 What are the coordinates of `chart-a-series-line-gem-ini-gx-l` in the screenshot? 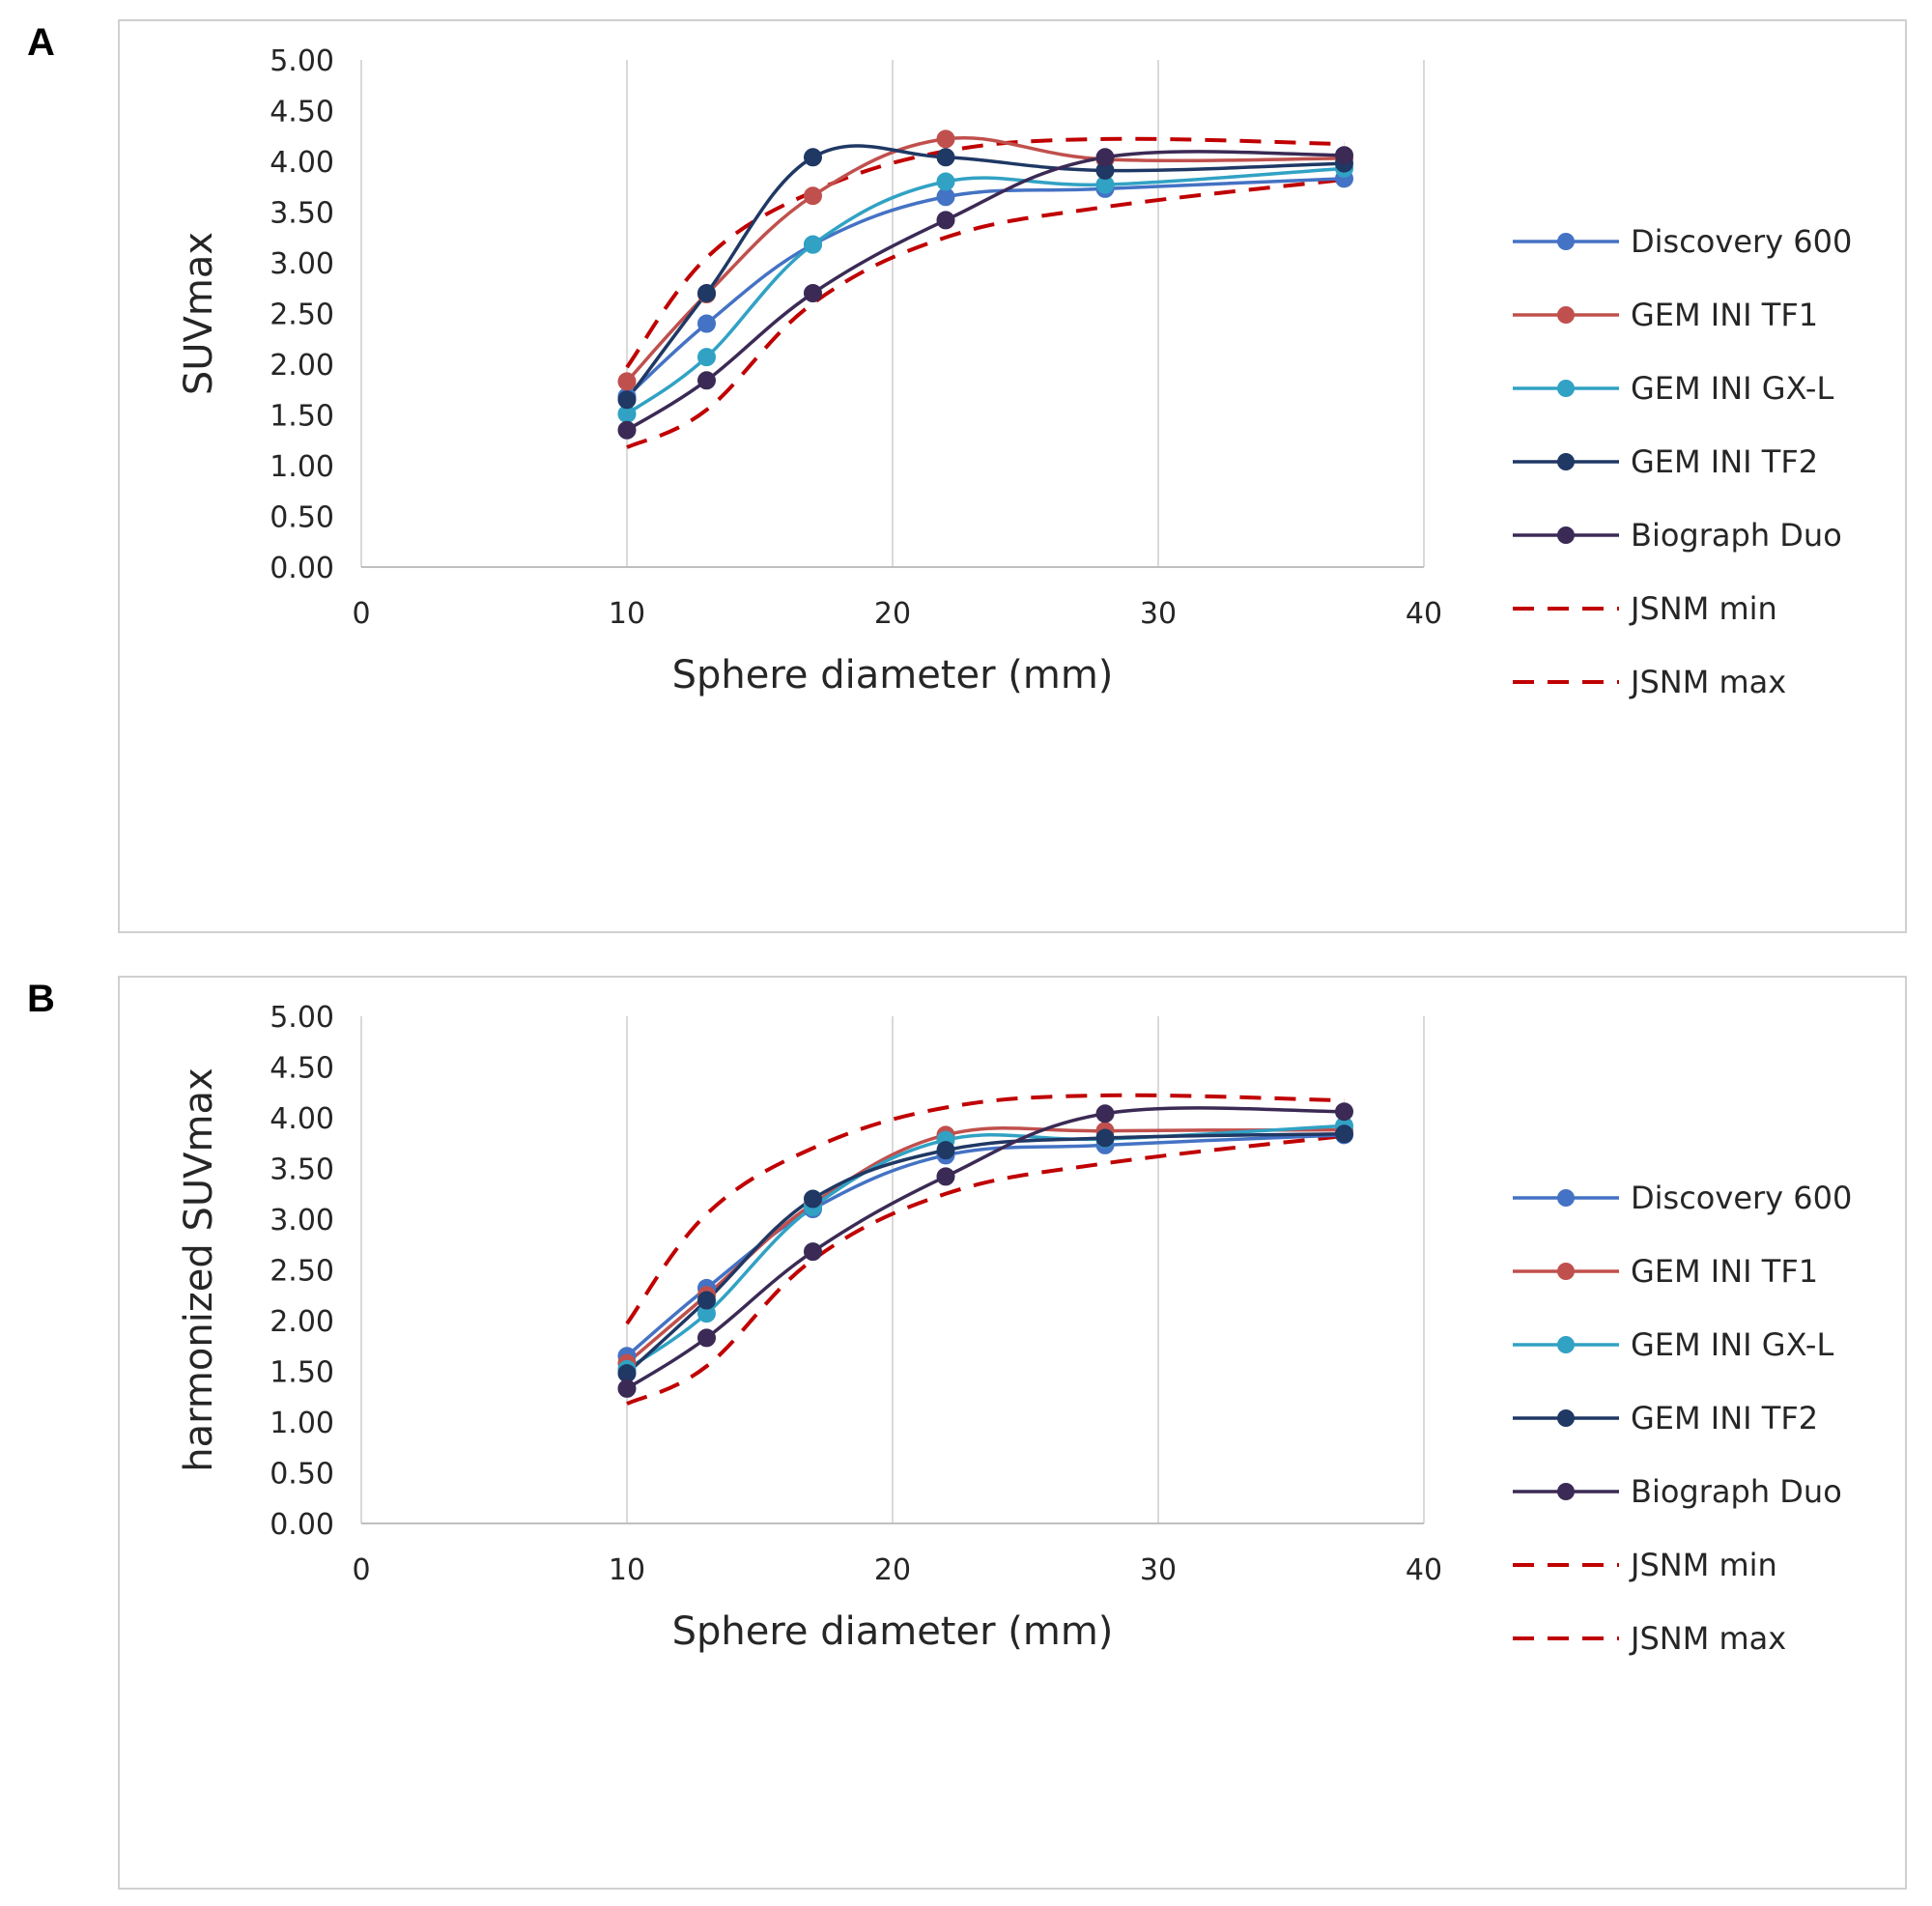 It's located at (985, 290).